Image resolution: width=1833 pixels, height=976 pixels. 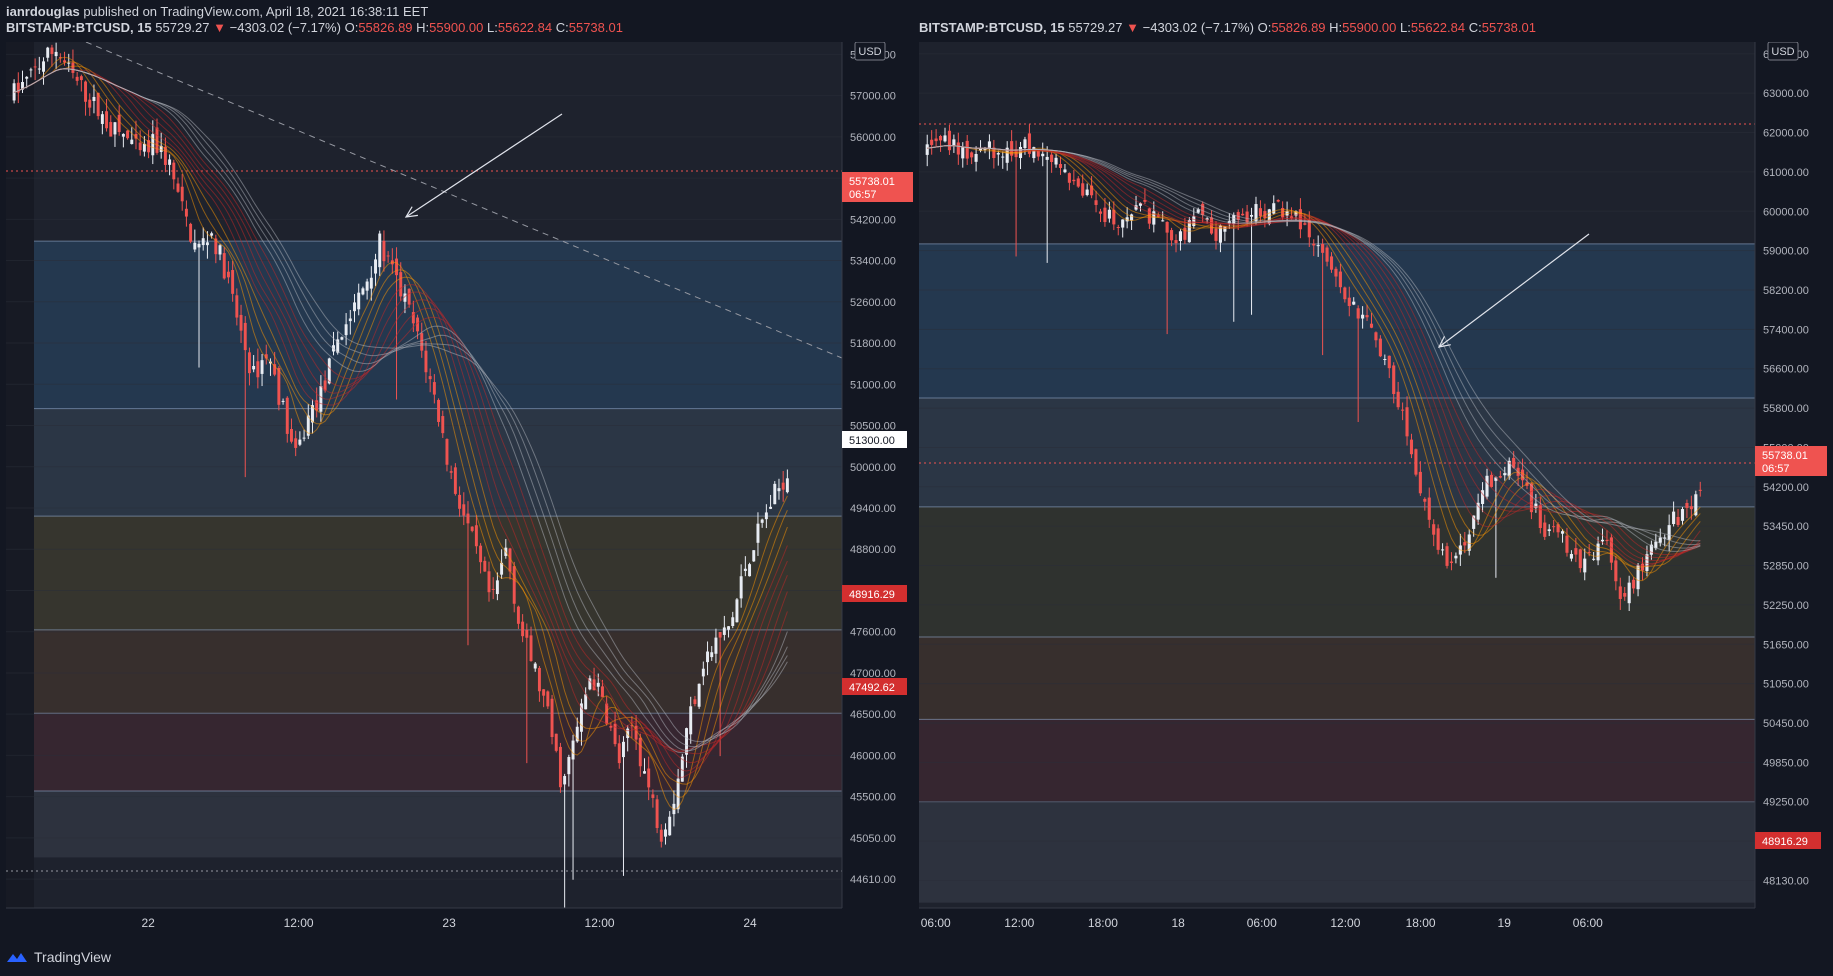 I want to click on low-value: 55622.84, so click(x=1438, y=27).